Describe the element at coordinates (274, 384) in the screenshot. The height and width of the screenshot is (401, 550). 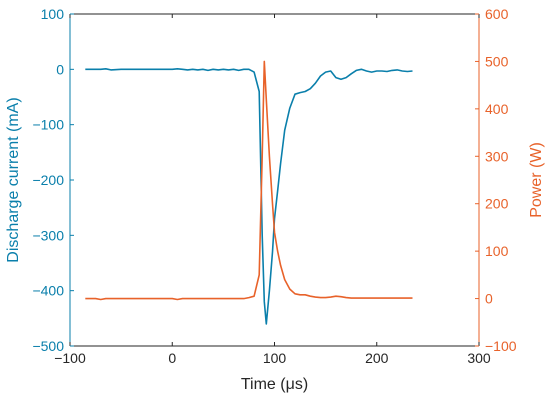
I see `x-axis-title: Time (μs)` at that location.